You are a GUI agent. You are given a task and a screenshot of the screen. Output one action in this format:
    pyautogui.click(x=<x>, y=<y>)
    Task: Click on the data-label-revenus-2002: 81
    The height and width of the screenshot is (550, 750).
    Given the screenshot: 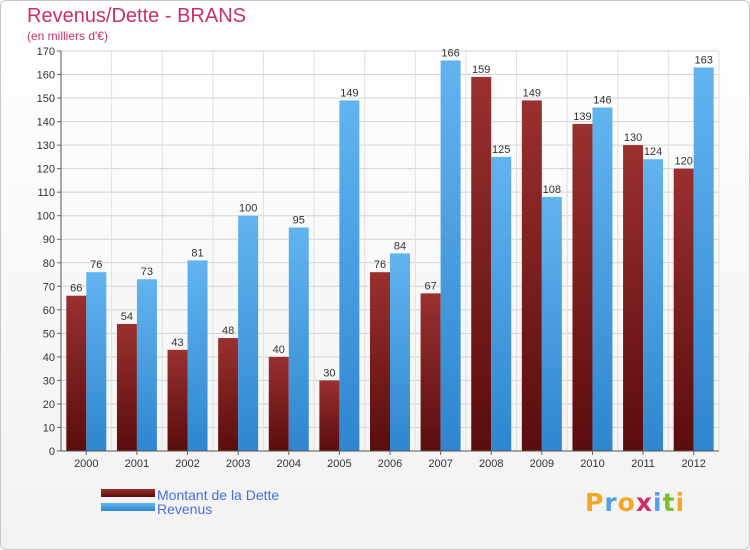 What is the action you would take?
    pyautogui.click(x=197, y=253)
    